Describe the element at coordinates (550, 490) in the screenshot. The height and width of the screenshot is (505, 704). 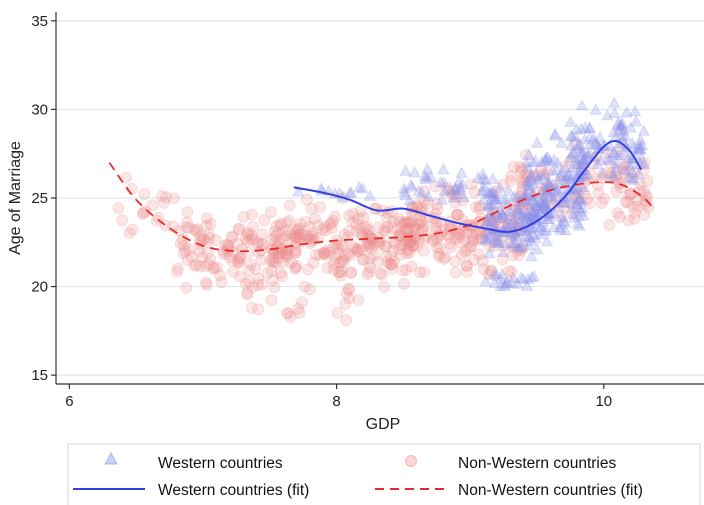
I see `legend-label-nonwestern-fit: Non-Western countries (fit)` at that location.